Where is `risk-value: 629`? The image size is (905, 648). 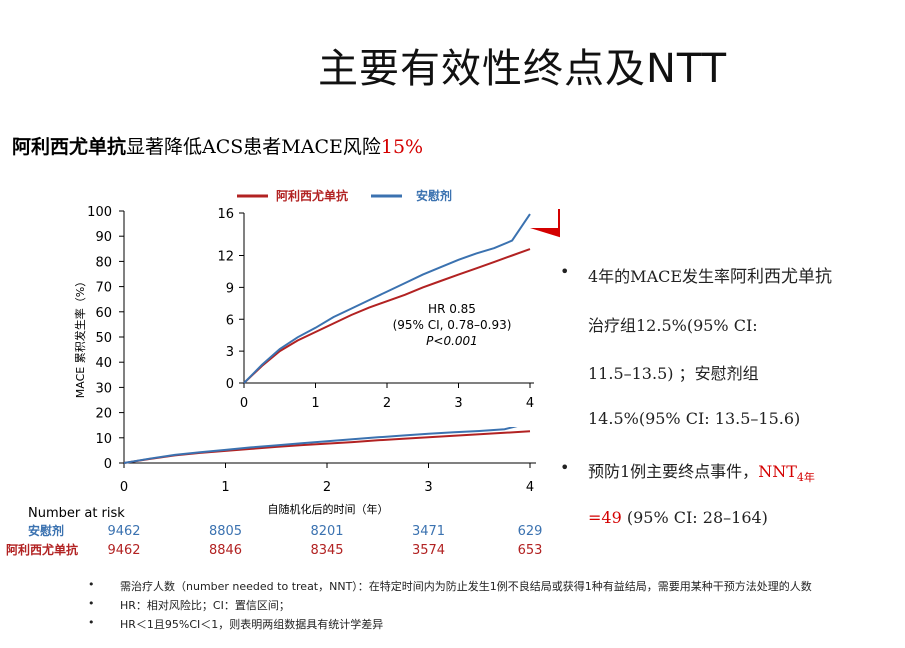 risk-value: 629 is located at coordinates (530, 531).